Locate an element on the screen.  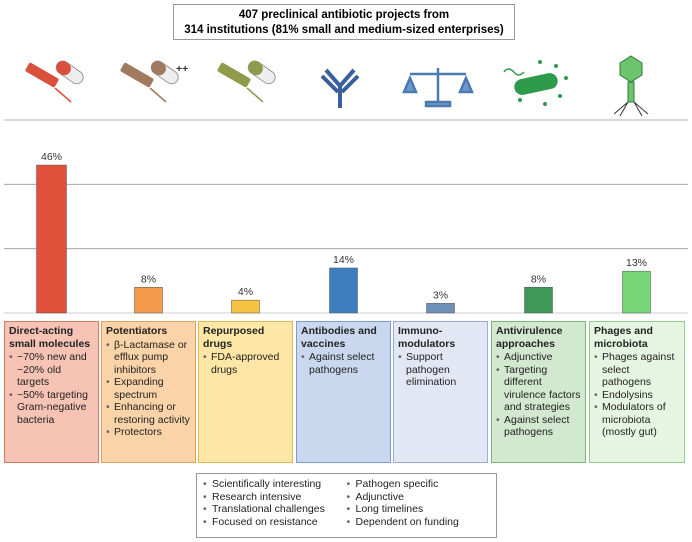
icon-scale is located at coordinates (438, 88).